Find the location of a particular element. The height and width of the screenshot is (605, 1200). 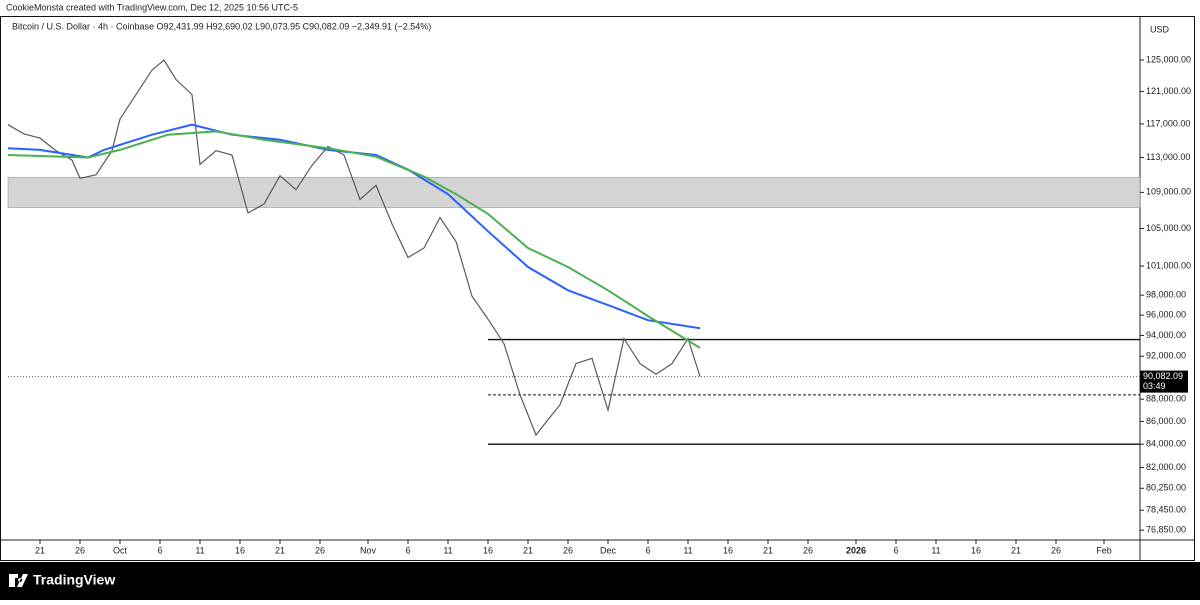

x-tick-label: Nov is located at coordinates (368, 550).